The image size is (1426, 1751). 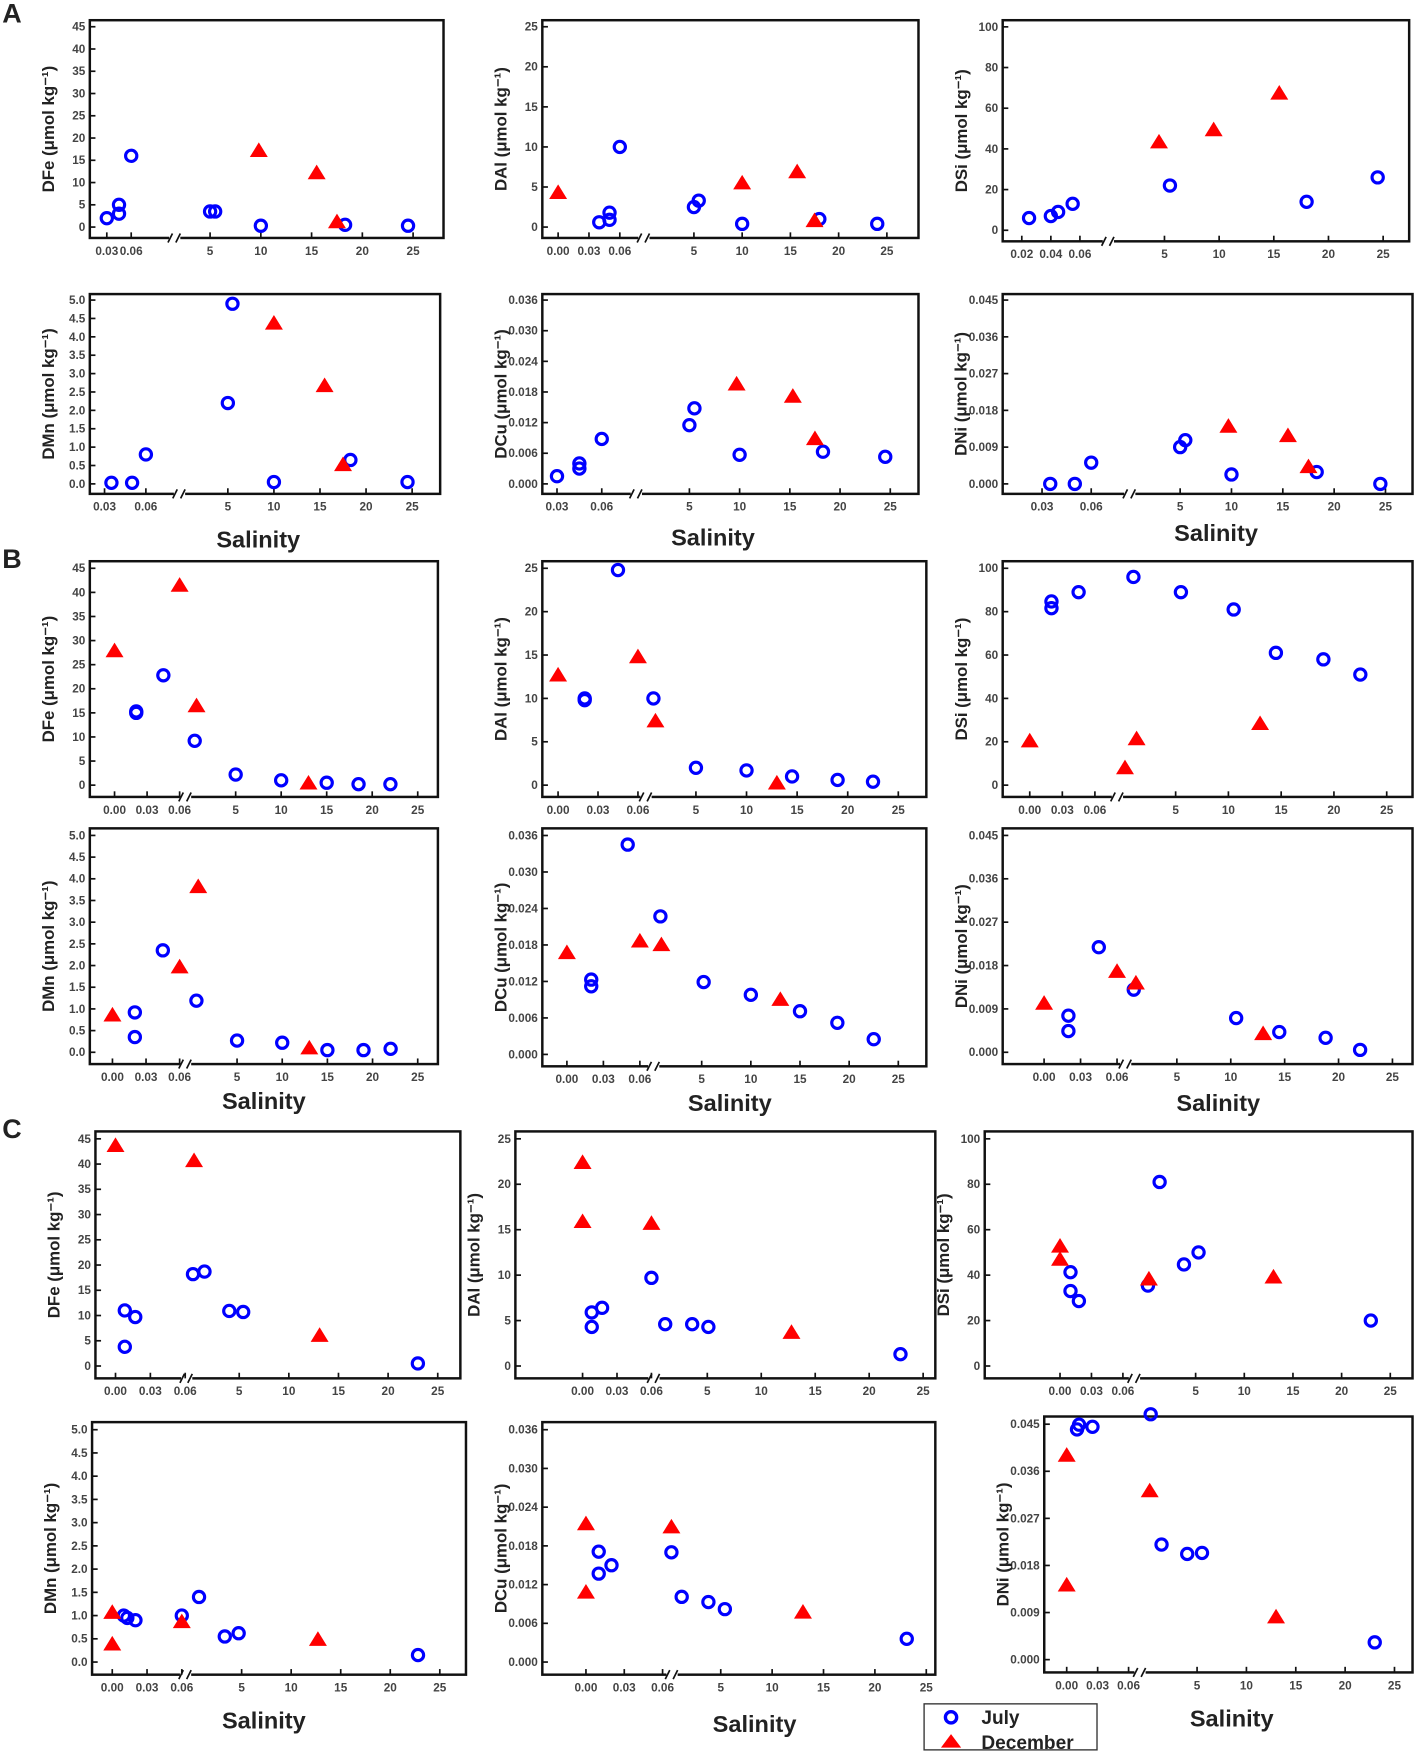 What do you see at coordinates (85, 1139) in the screenshot?
I see `y-tick-label: 45` at bounding box center [85, 1139].